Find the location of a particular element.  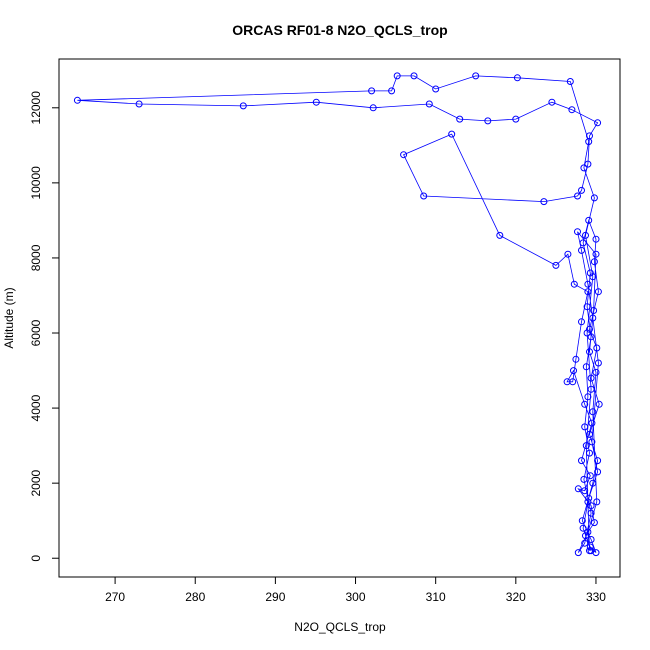

x-tick-label: 300 is located at coordinates (356, 597).